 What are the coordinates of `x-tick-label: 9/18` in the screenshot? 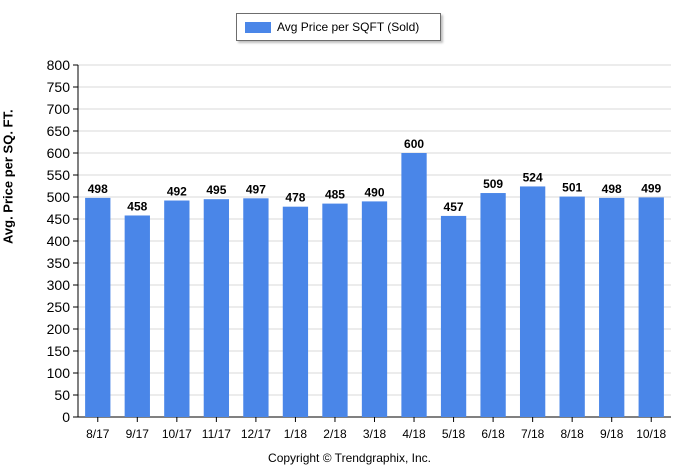 It's located at (612, 434).